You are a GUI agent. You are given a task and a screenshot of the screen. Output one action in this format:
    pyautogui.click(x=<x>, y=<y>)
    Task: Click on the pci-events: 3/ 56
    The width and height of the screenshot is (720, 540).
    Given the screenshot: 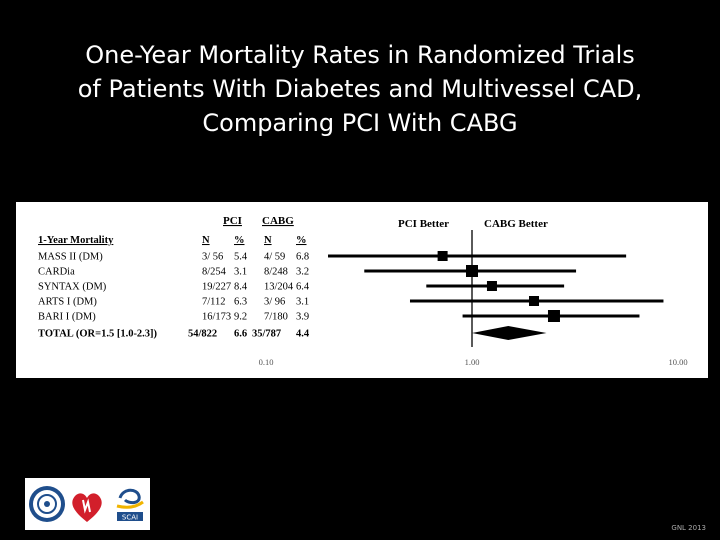 What is the action you would take?
    pyautogui.click(x=212, y=257)
    